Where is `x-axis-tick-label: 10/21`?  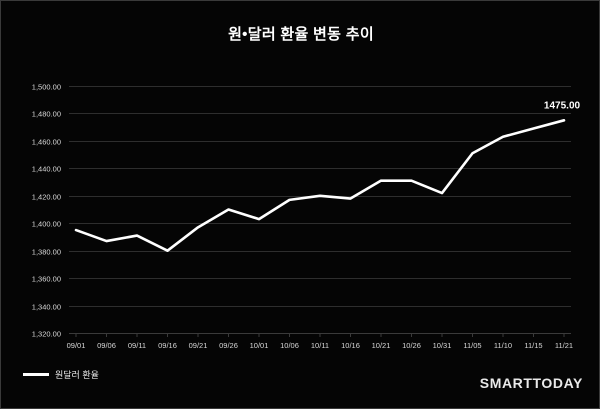 x-axis-tick-label: 10/21 is located at coordinates (381, 345).